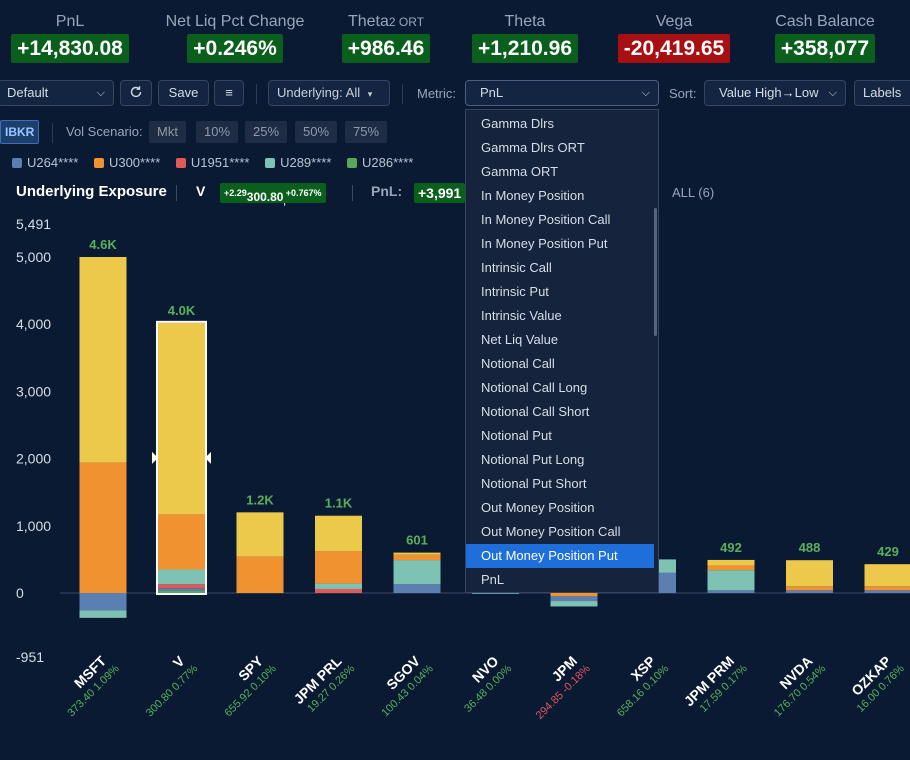 This screenshot has height=760, width=910. What do you see at coordinates (560, 556) in the screenshot?
I see `dropdown-option-selected: Out Money Position Put` at bounding box center [560, 556].